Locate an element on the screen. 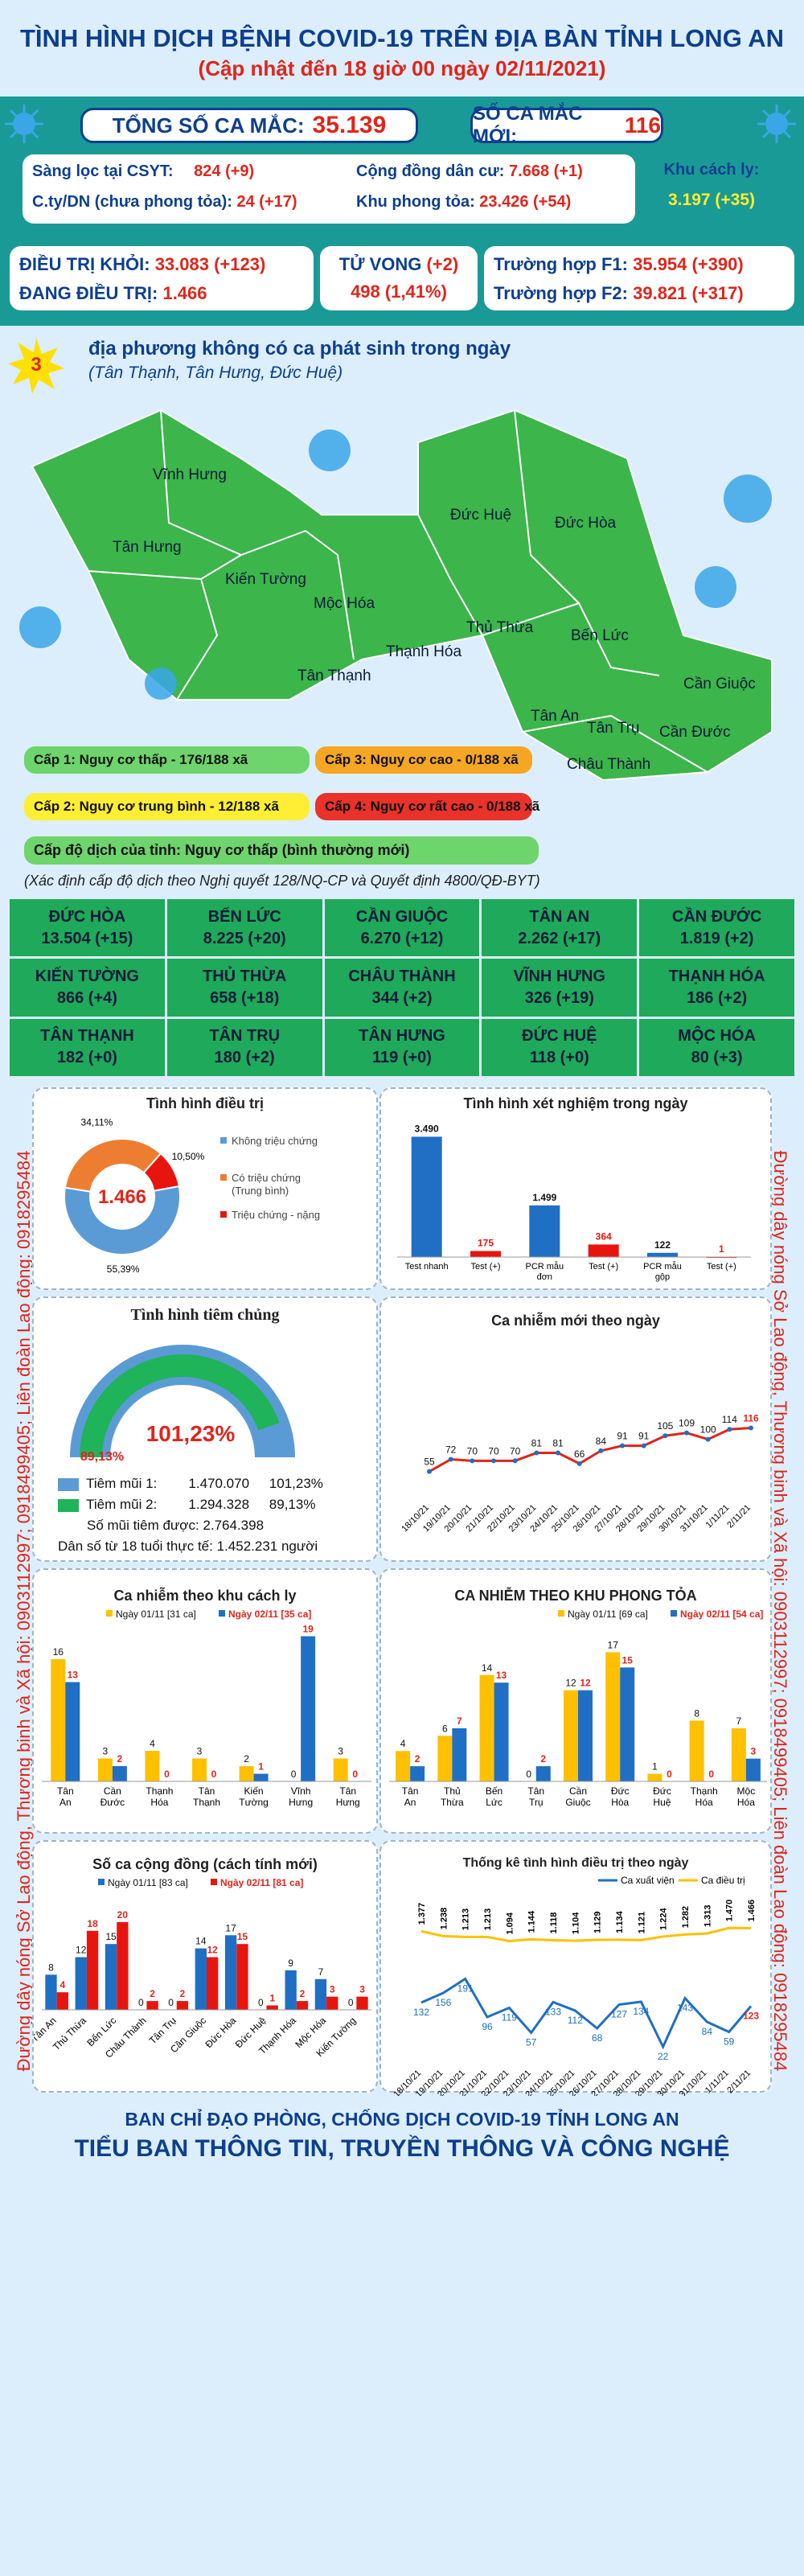  map-label: Kiến Tường is located at coordinates (265, 579).